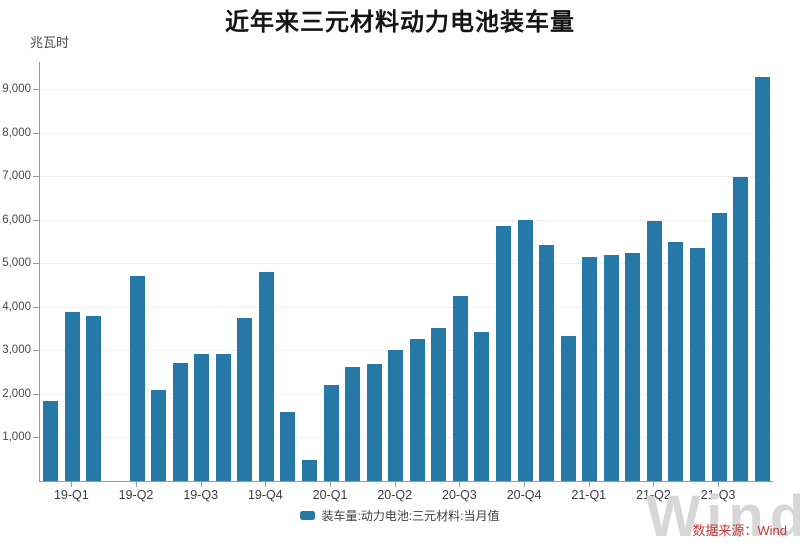  Describe the element at coordinates (16, 393) in the screenshot. I see `y-tick-label: 2,000` at that location.